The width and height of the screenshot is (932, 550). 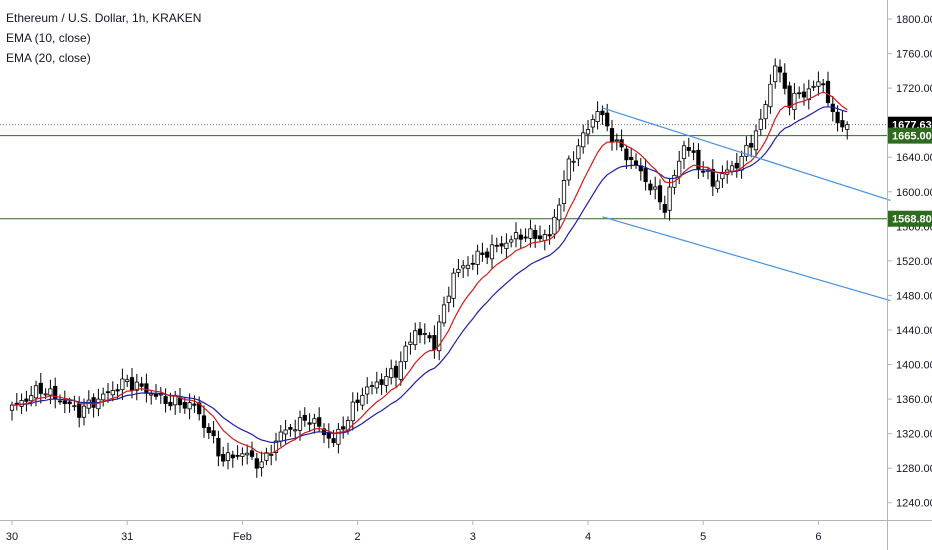 I want to click on symbol-title: Ethereum / U.S. Dollar, 1h, KRAKEN, so click(x=104, y=18).